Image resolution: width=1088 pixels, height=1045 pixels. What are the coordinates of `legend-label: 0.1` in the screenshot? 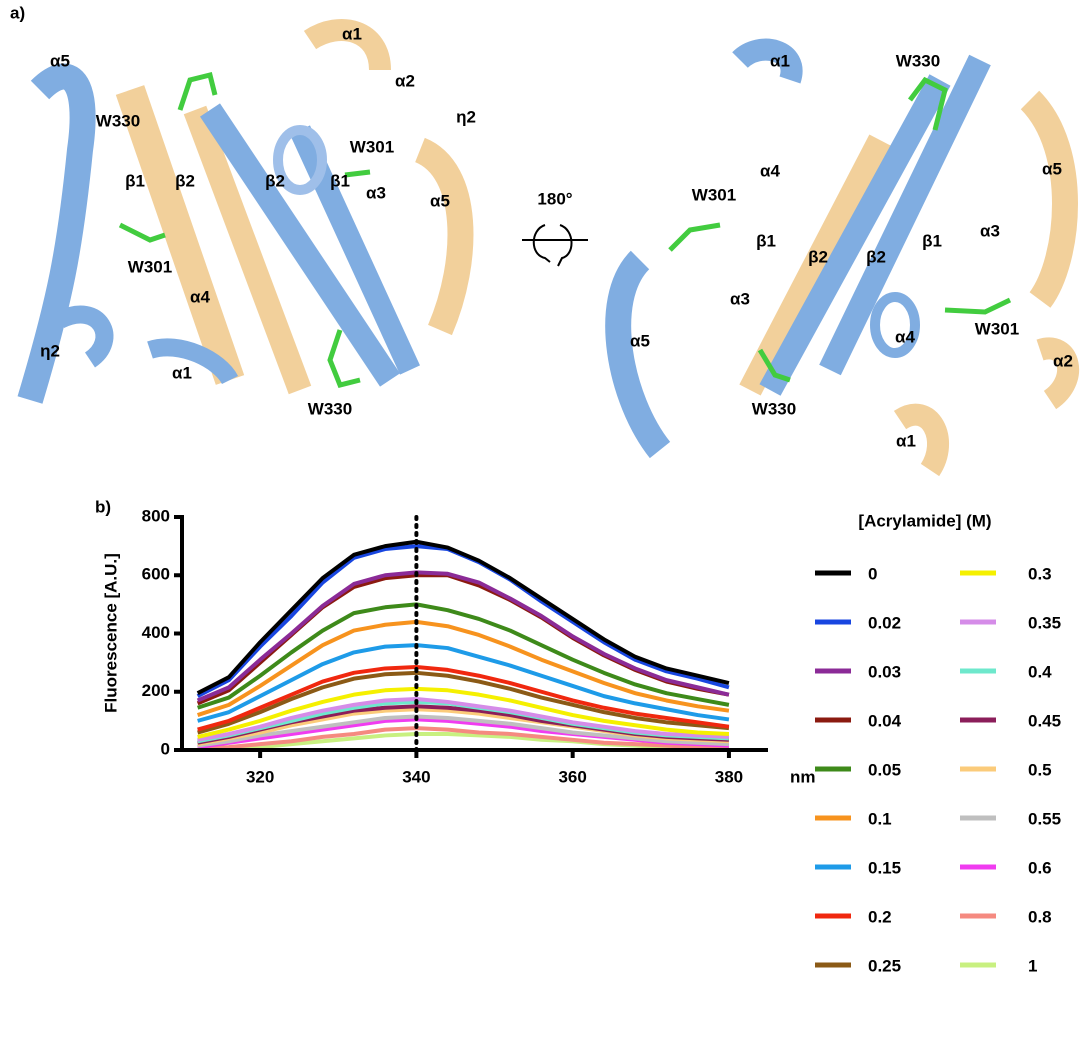 It's located at (880, 818).